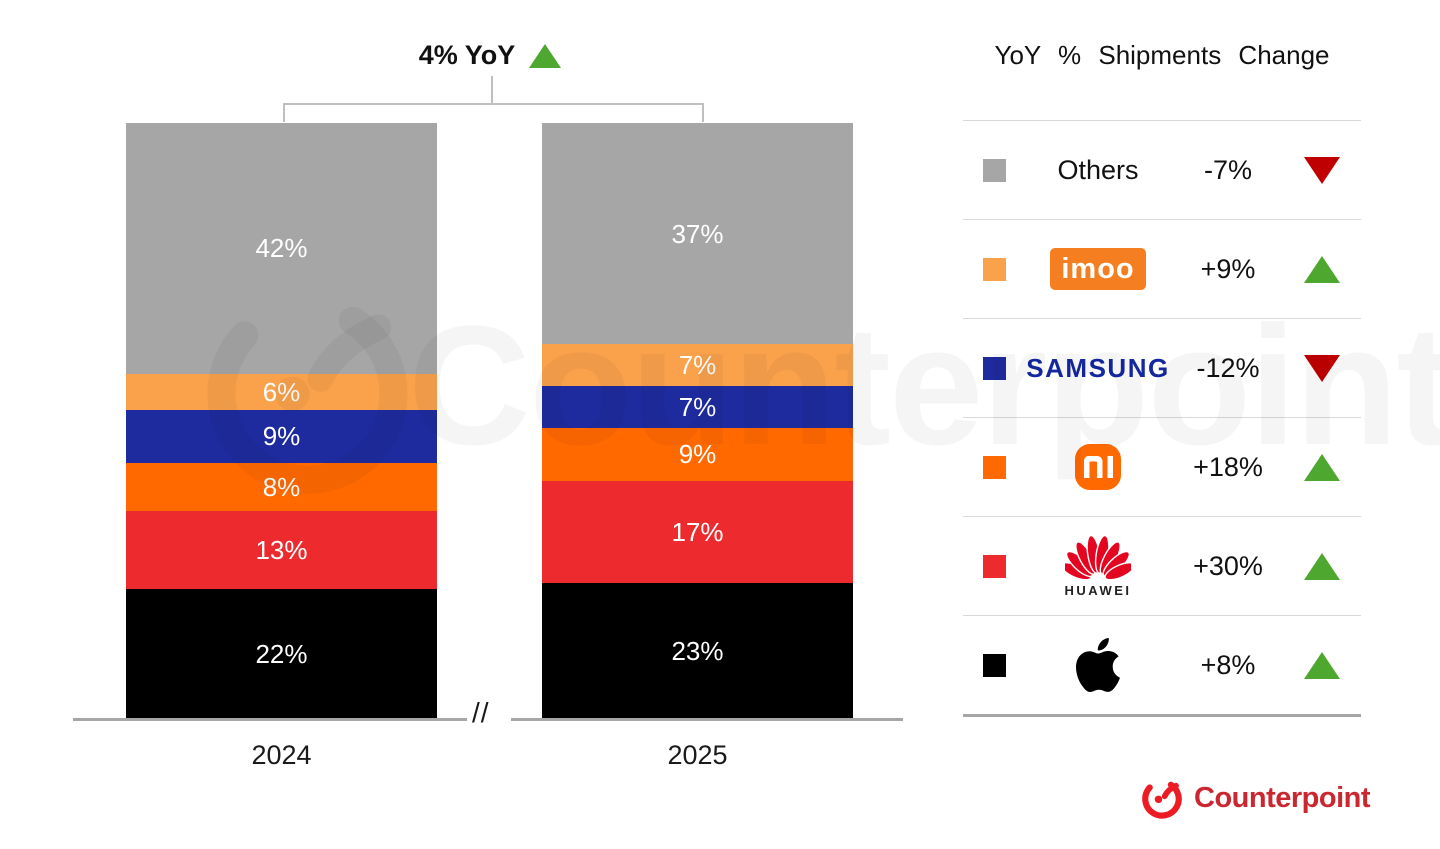  I want to click on bar-segment-2025-apple: 23%, so click(697, 651).